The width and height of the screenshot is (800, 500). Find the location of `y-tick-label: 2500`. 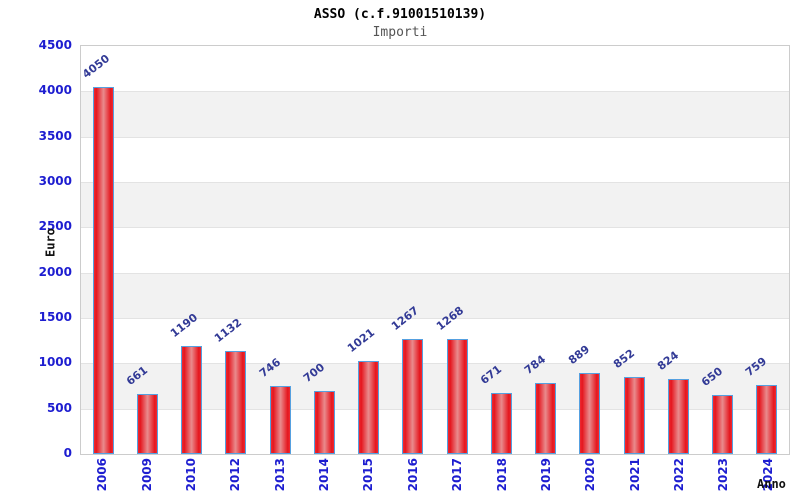

y-tick-label: 2500 is located at coordinates (55, 226).